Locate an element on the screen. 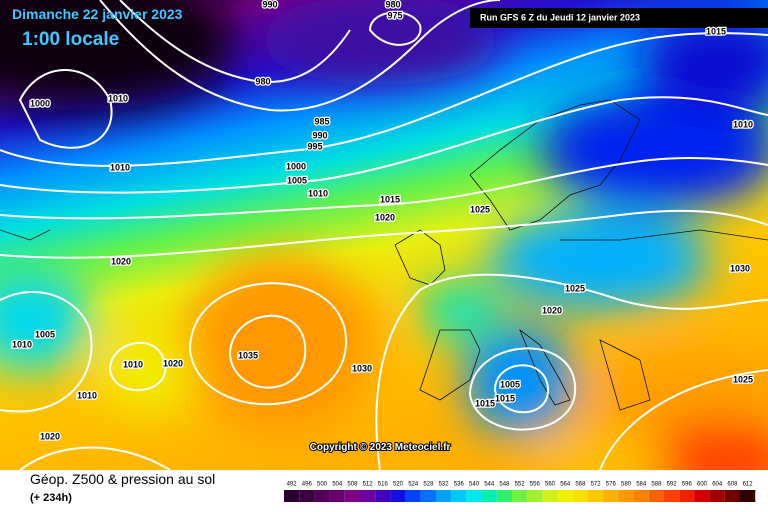 This screenshot has width=768, height=512. legend-label: 540 is located at coordinates (474, 485).